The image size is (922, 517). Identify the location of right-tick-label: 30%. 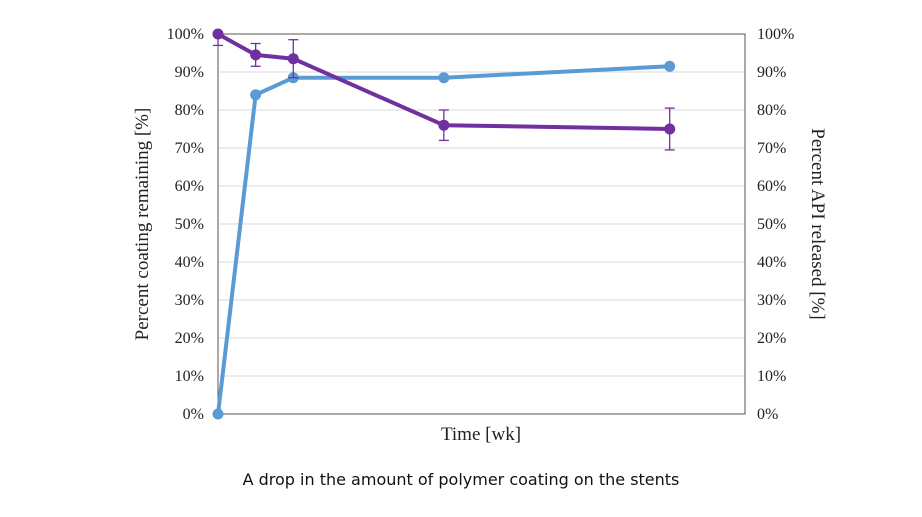
(771, 300).